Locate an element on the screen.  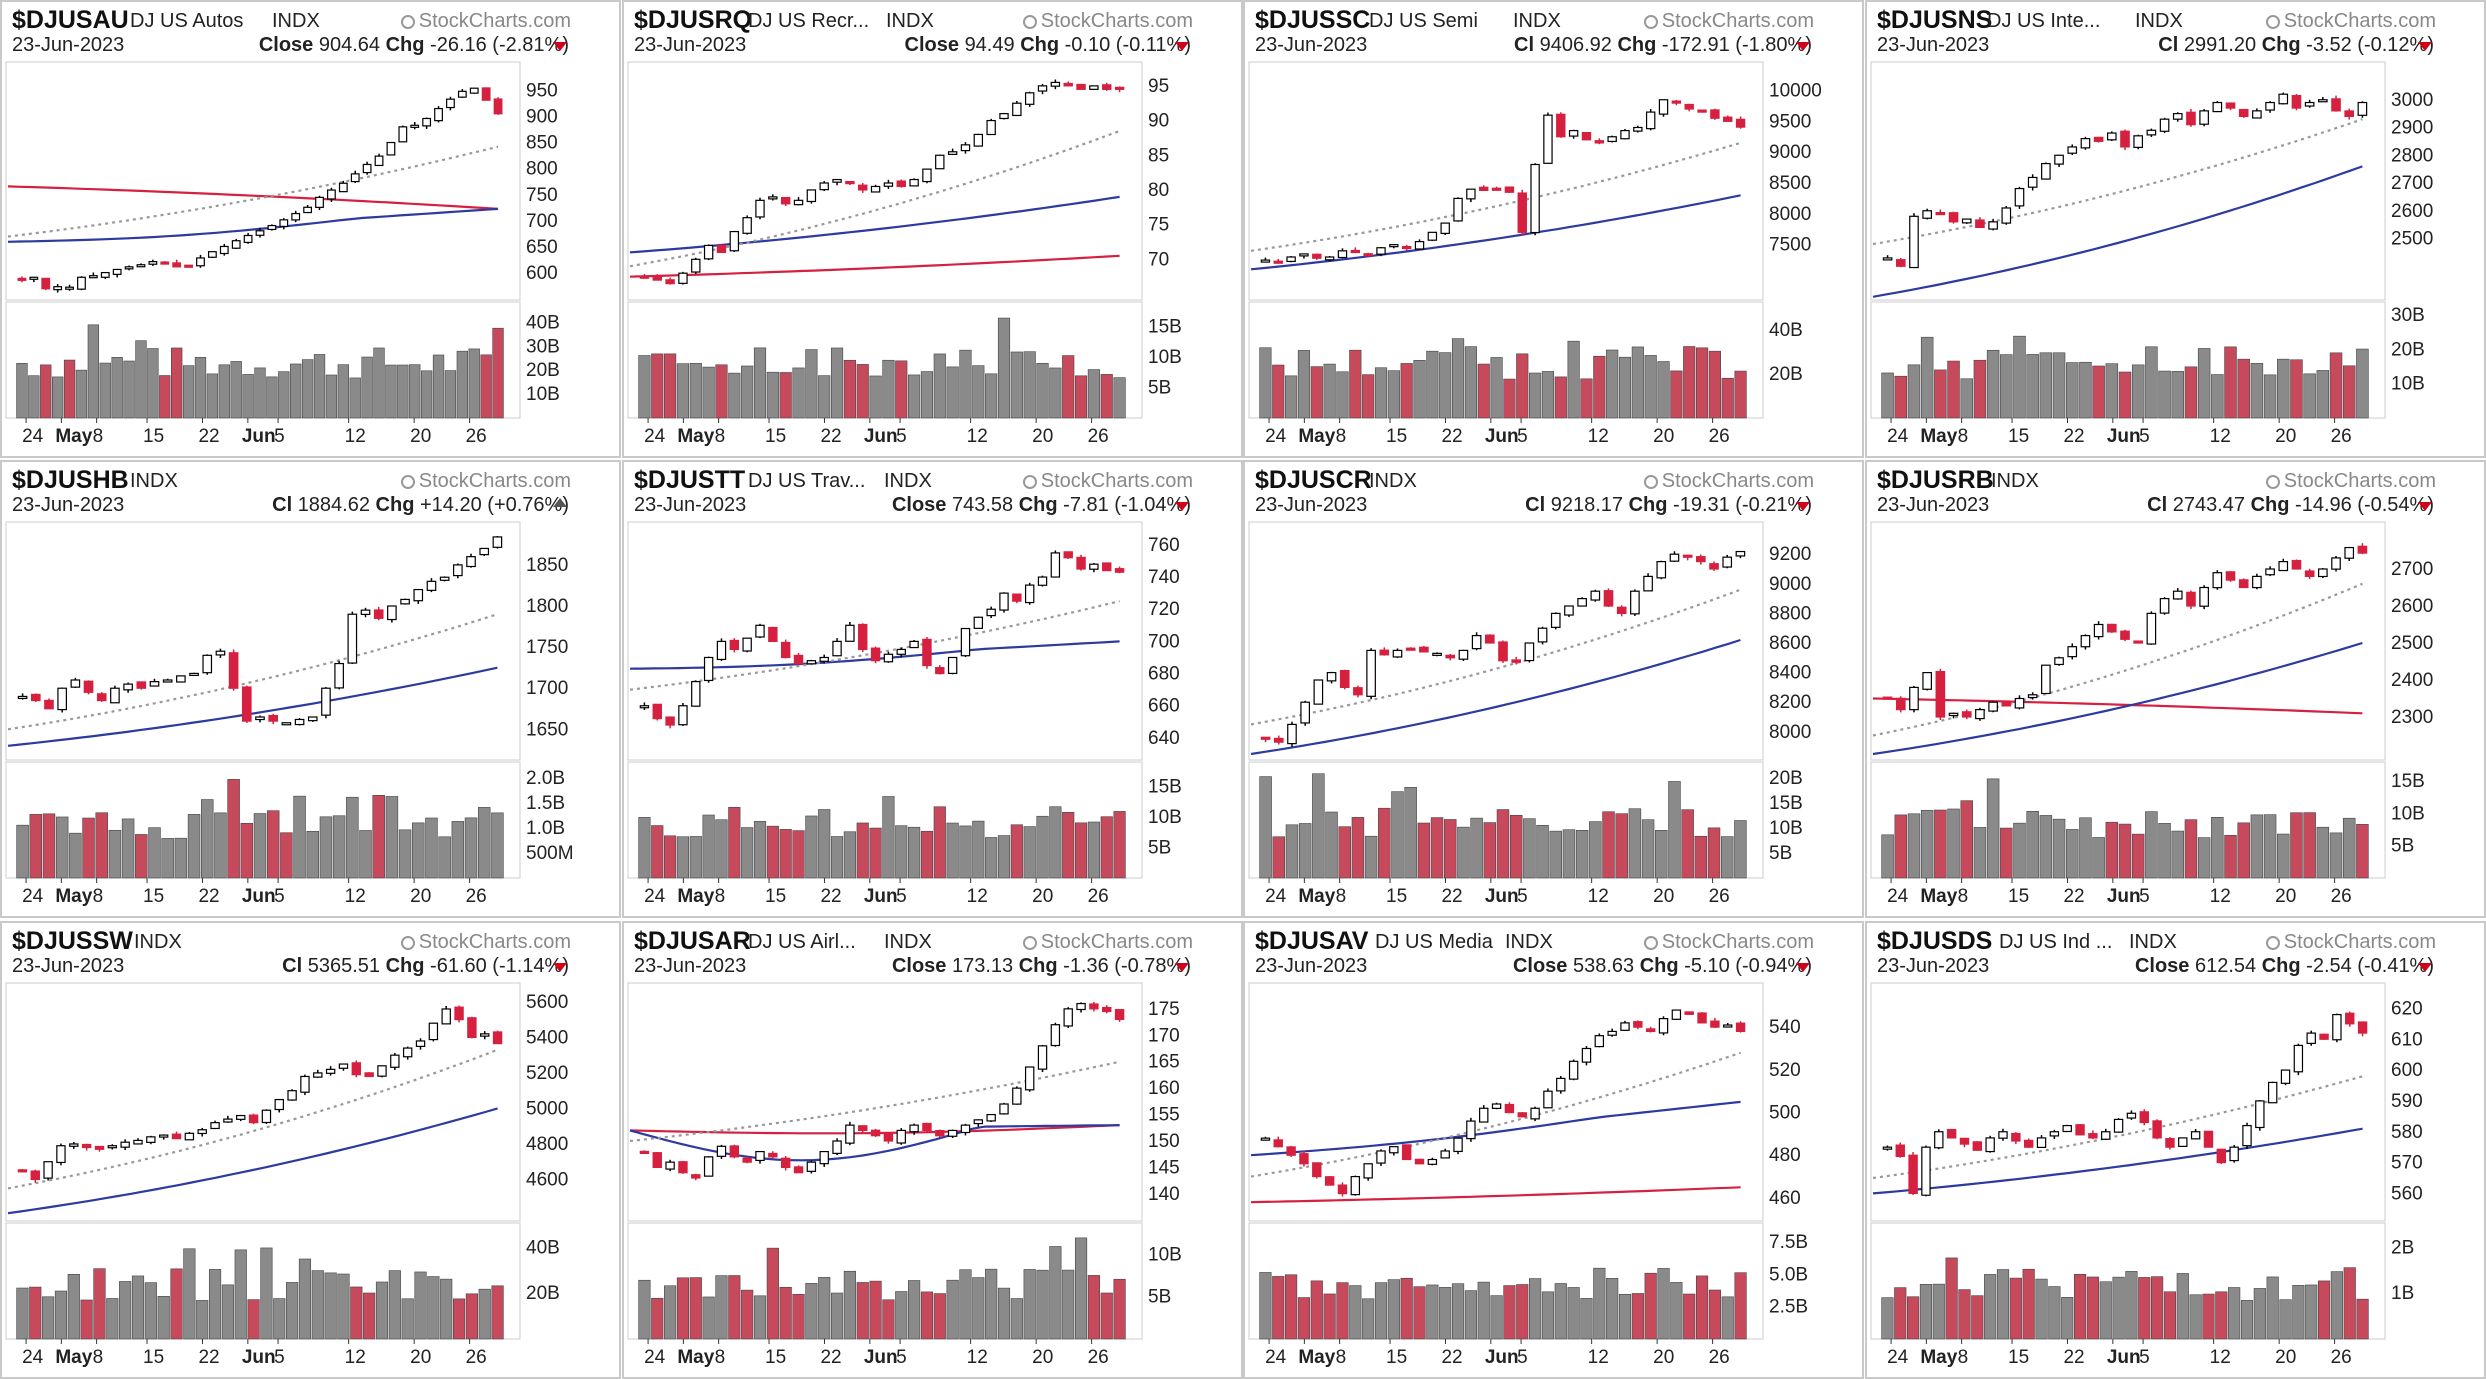
quote-chg: -5.10 (-0.94%) is located at coordinates (1748, 966).